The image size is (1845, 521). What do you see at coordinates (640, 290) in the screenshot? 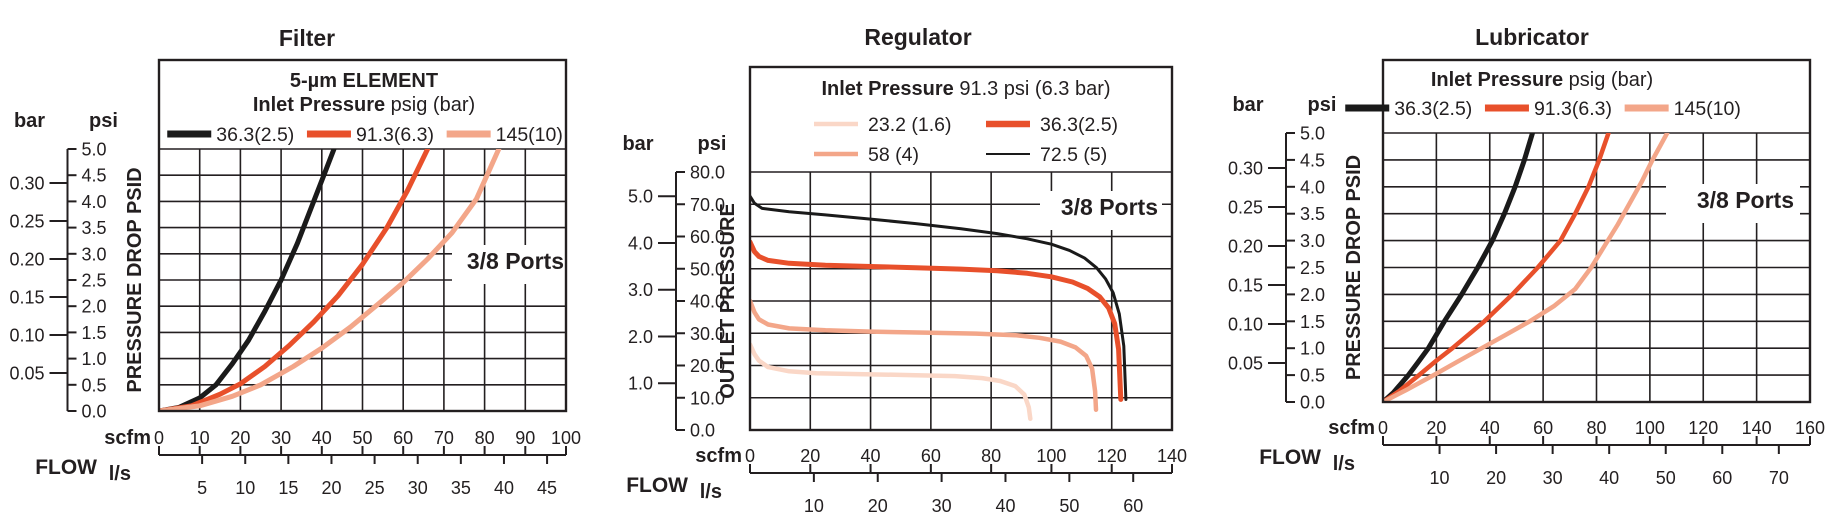
I see `bar-tick-label: 3.0` at bounding box center [640, 290].